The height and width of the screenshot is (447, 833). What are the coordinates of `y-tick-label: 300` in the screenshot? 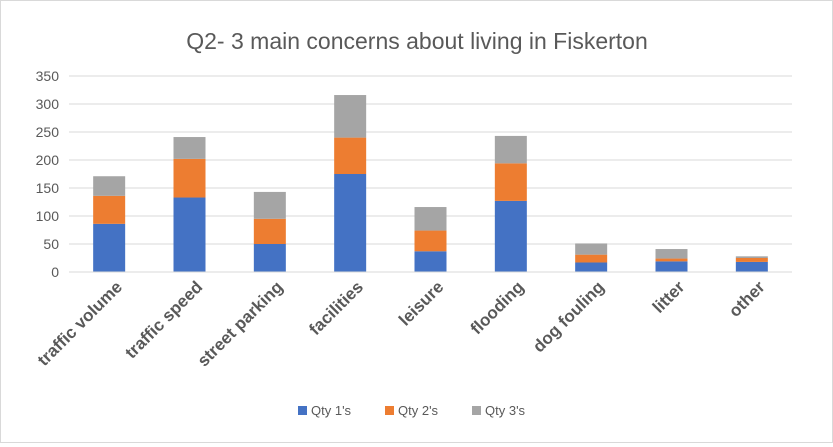 It's located at (48, 104).